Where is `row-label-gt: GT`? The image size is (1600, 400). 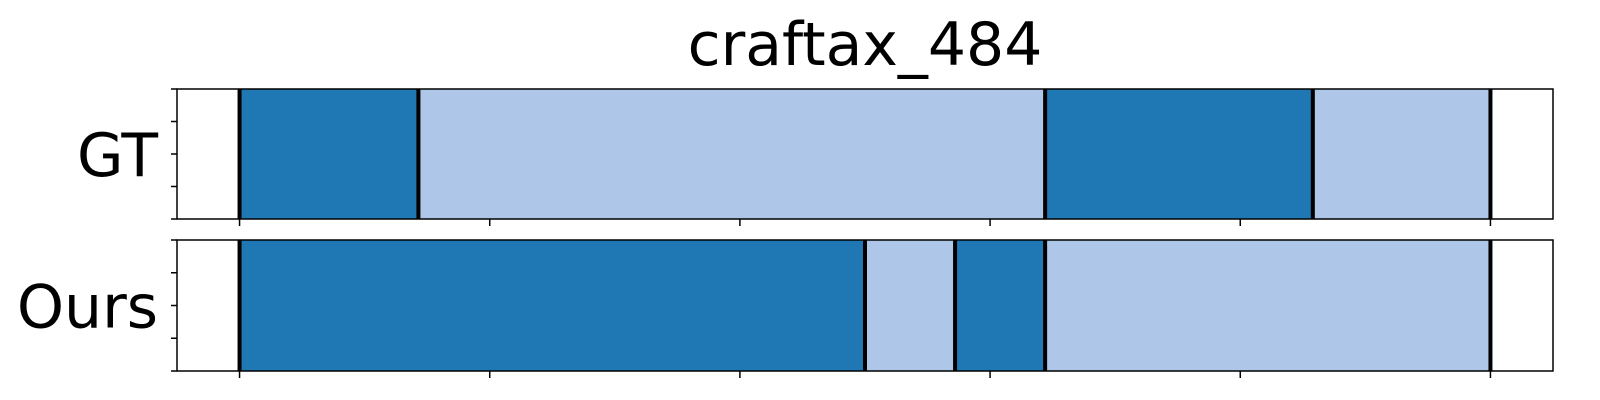 row-label-gt: GT is located at coordinates (117, 156).